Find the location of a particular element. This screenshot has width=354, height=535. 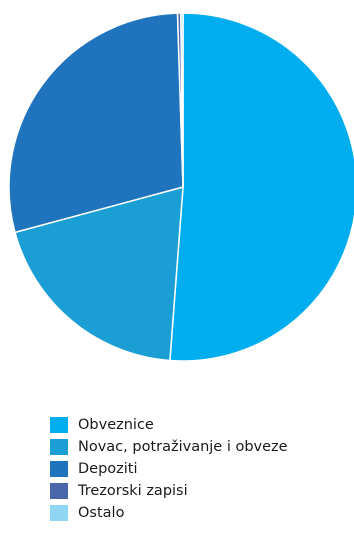

legend-label: Ostalo is located at coordinates (101, 513).